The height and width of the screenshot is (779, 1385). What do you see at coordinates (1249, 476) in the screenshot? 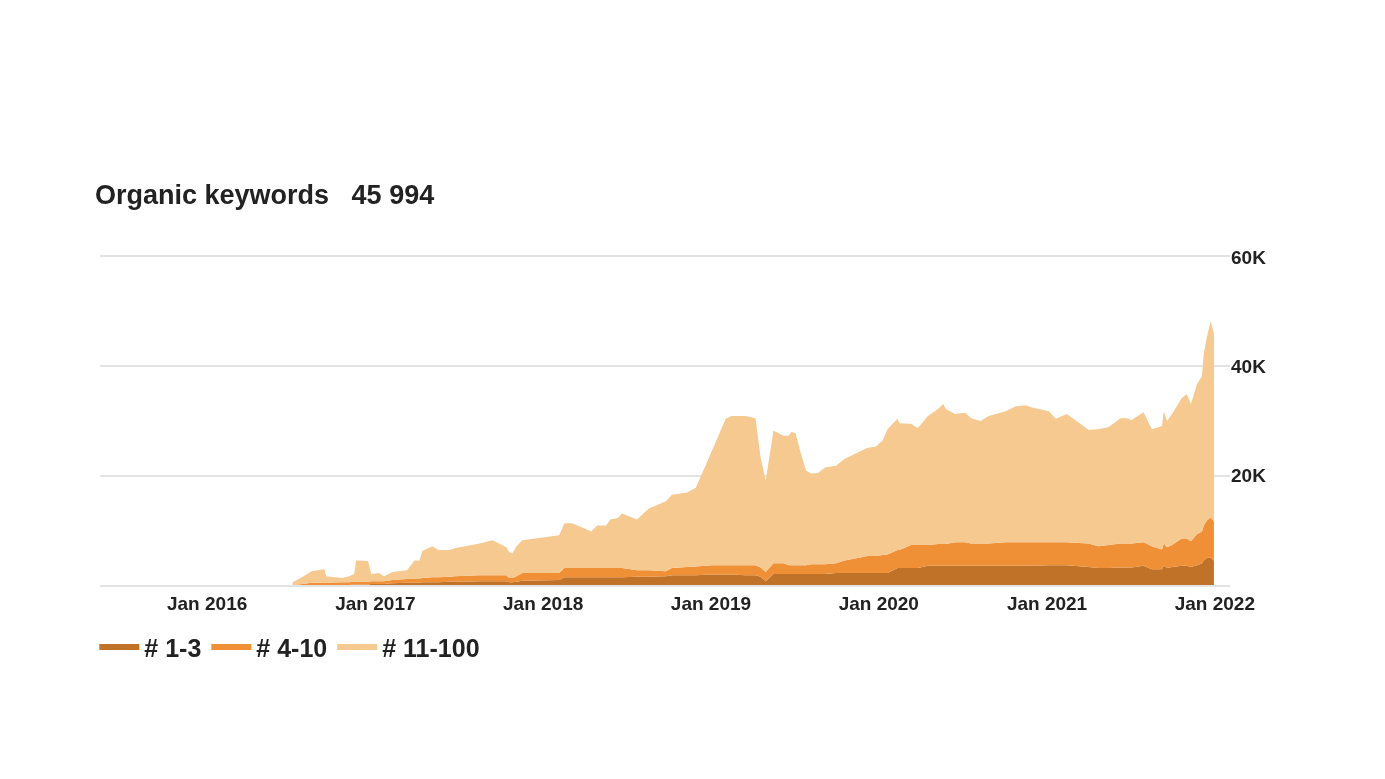
I see `y-tick-label: 20K` at bounding box center [1249, 476].